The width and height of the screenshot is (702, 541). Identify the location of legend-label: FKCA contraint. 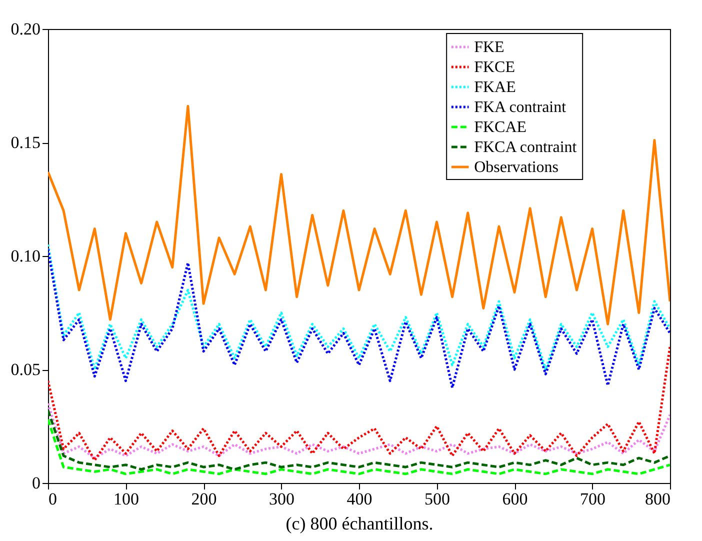
(526, 147).